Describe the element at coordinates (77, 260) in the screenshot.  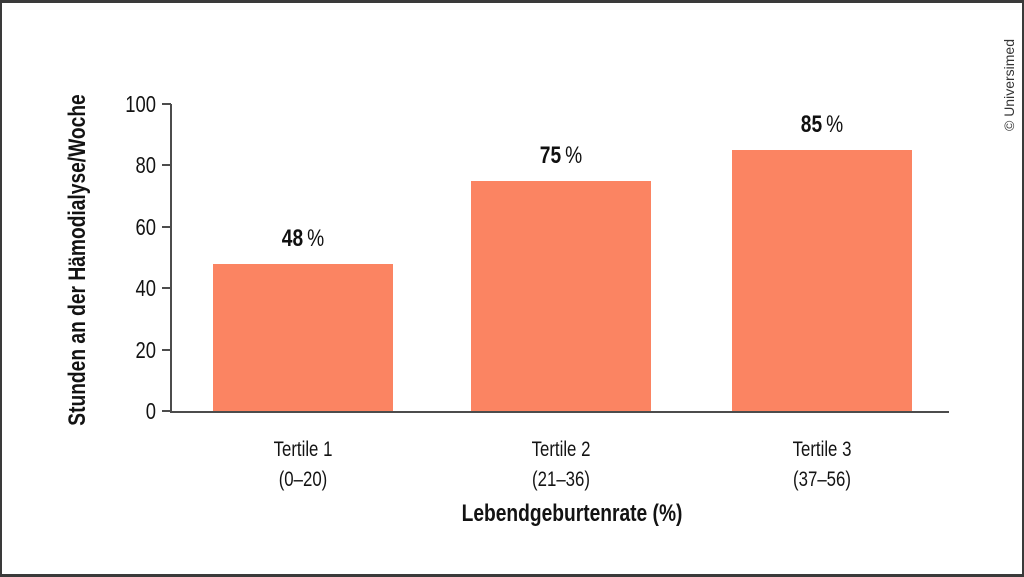
I see `y-axis-title: Stunden an der Hämodialyse/Woche` at that location.